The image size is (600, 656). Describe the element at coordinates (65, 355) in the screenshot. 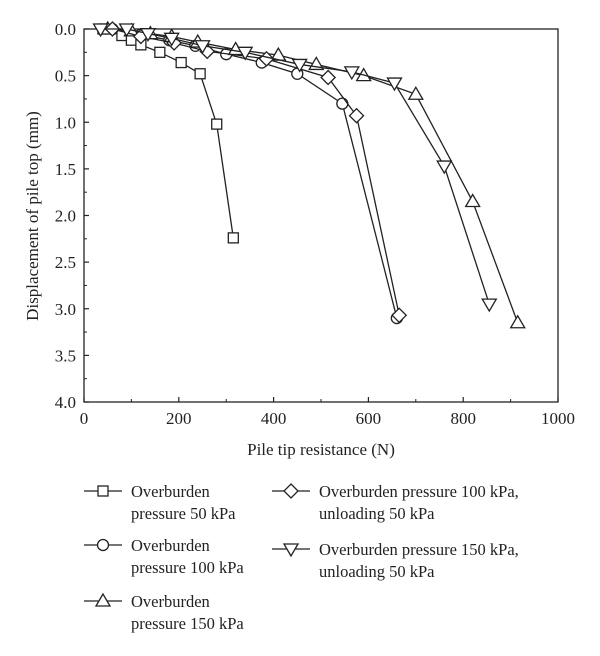

I see `y-tick-label: 3.5` at that location.